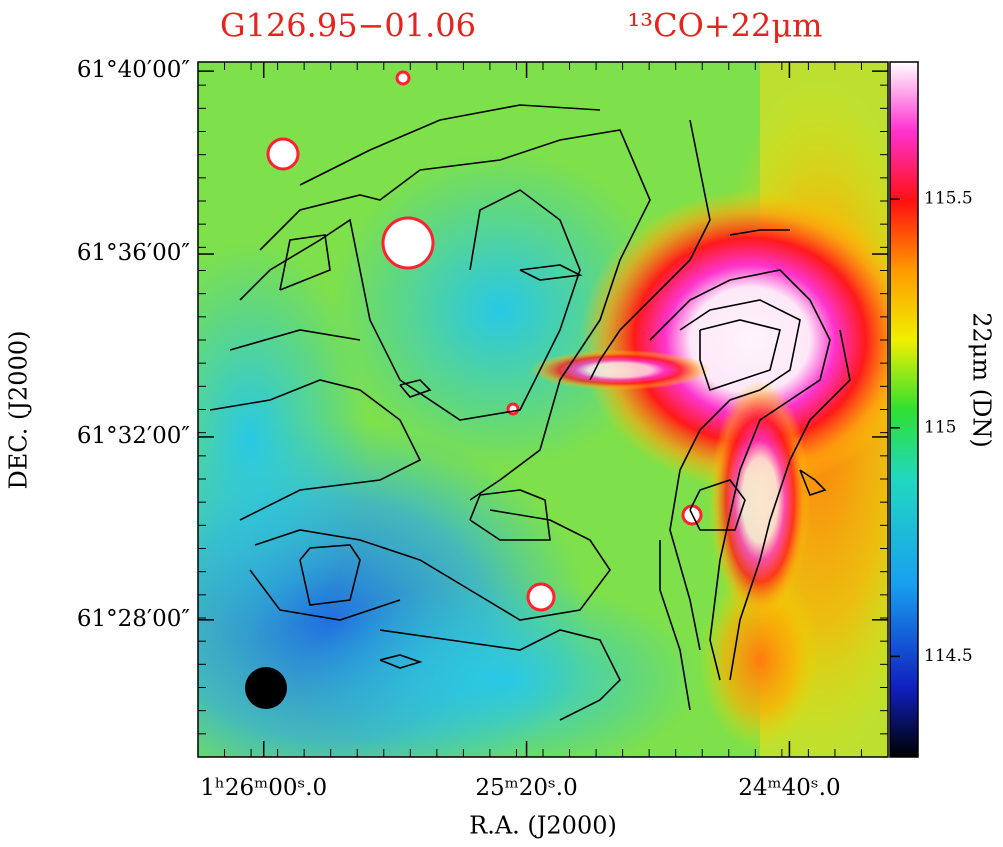 This screenshot has height=847, width=1003. What do you see at coordinates (904, 409) in the screenshot?
I see `colorbar` at bounding box center [904, 409].